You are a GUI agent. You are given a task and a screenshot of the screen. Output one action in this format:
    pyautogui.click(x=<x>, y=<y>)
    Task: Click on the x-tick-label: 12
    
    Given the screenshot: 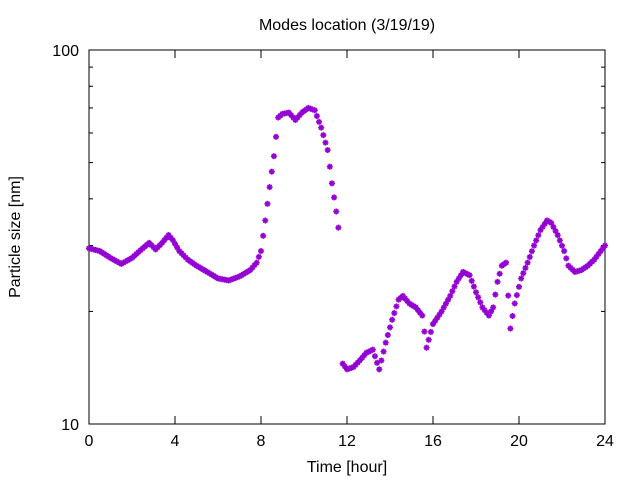 What is the action you would take?
    pyautogui.click(x=347, y=441)
    